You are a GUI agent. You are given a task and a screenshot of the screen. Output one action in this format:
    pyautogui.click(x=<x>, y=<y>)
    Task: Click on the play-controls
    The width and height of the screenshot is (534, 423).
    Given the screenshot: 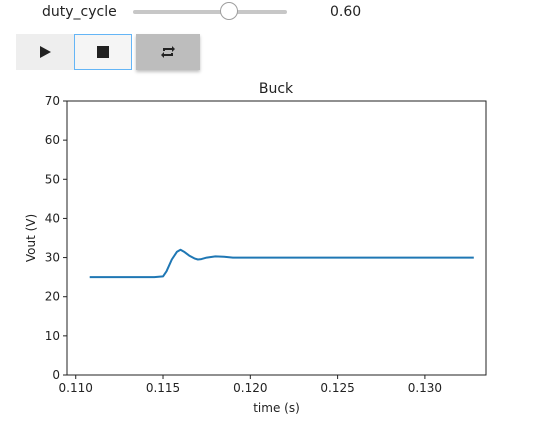 What is the action you would take?
    pyautogui.click(x=109, y=52)
    